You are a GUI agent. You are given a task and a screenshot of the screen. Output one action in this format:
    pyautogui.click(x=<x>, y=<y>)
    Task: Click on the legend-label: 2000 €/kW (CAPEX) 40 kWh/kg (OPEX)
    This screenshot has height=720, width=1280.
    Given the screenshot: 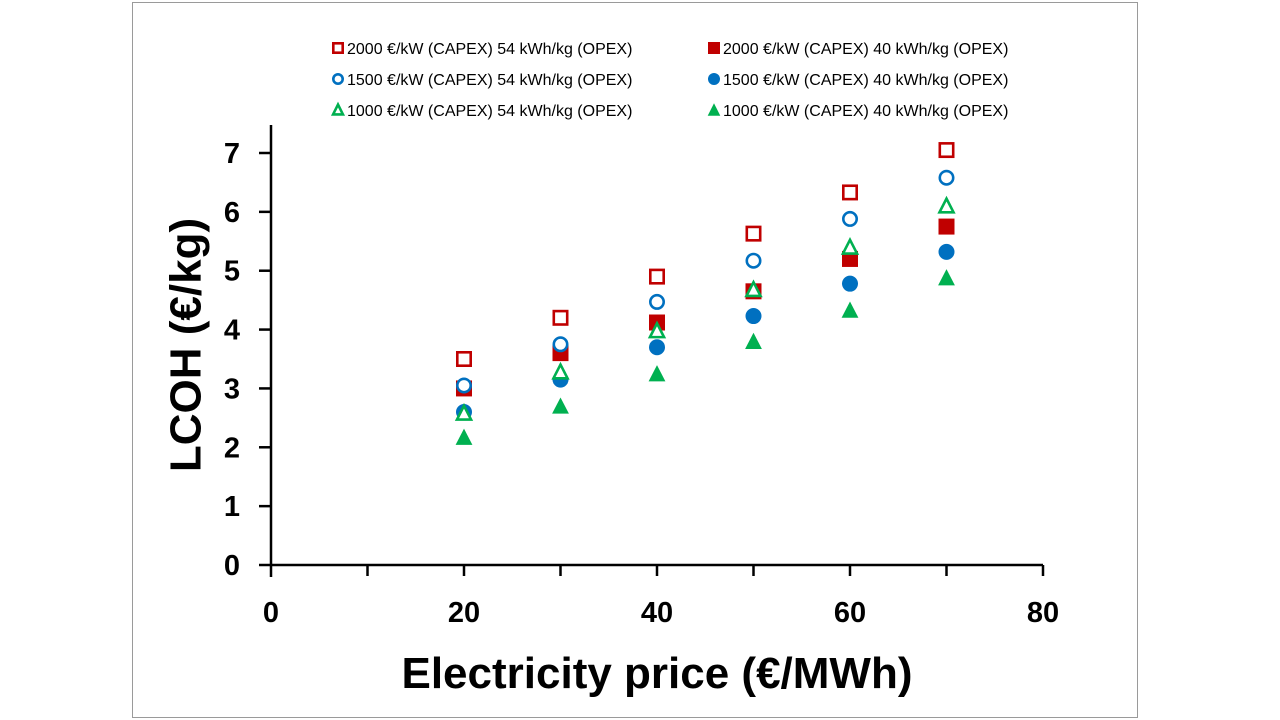 What is the action you would take?
    pyautogui.click(x=865, y=49)
    